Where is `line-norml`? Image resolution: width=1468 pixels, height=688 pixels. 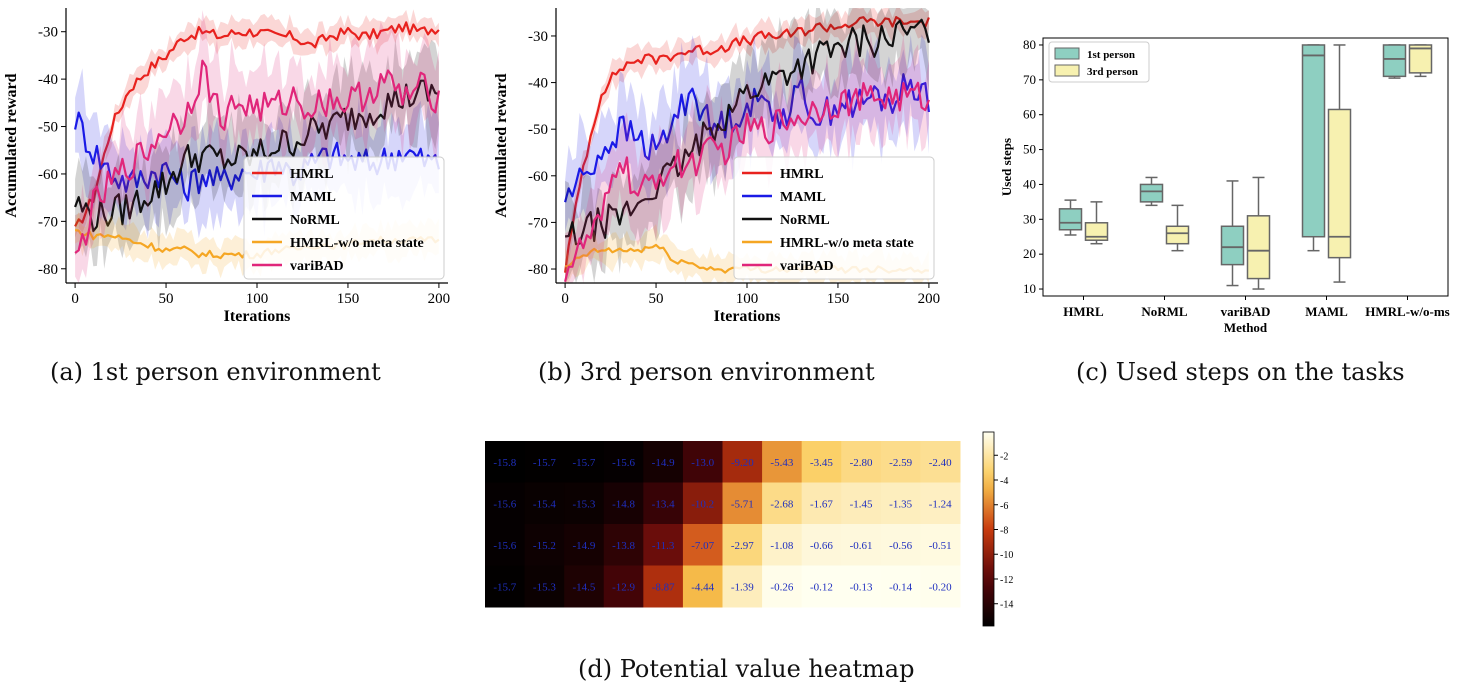 line-norml is located at coordinates (257, 156).